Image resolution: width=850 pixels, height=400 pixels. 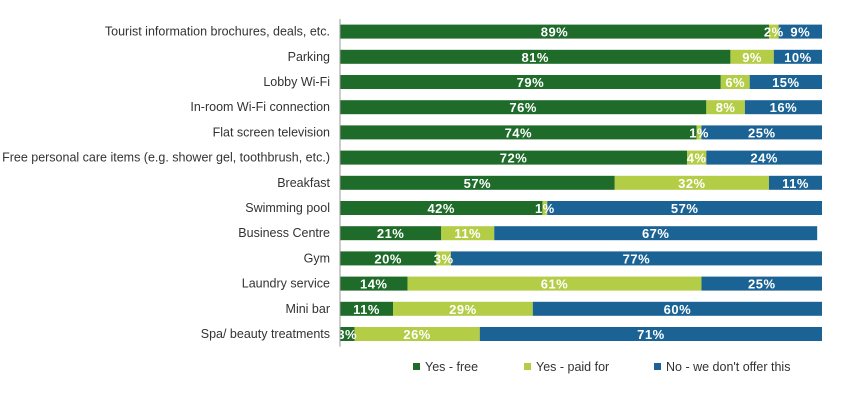 I want to click on data-label: 74%, so click(x=519, y=132).